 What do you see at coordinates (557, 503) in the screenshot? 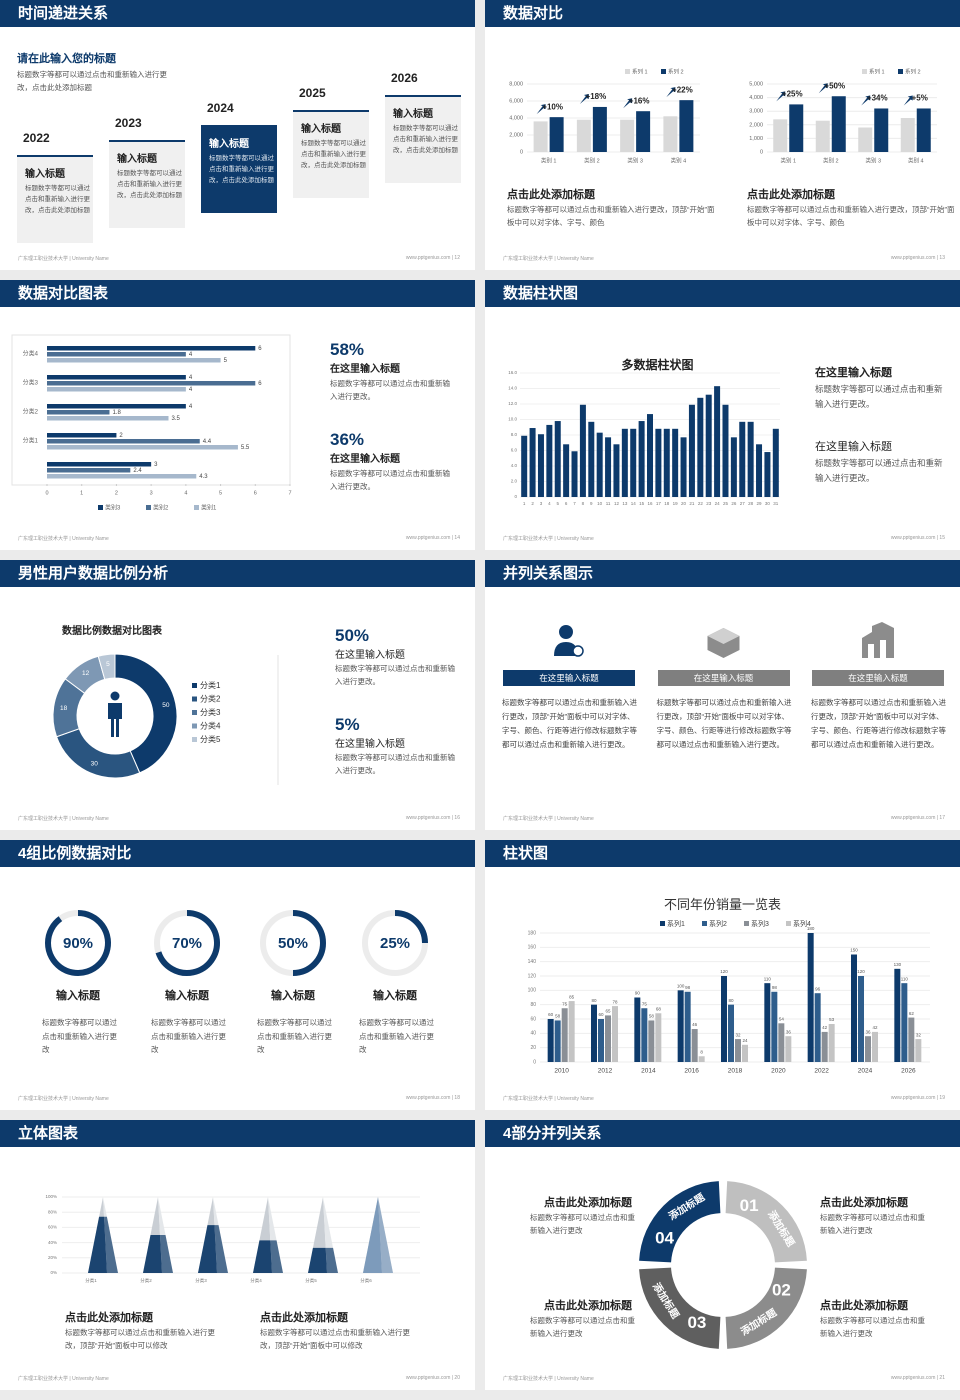
I see `x-tick-label: 5` at bounding box center [557, 503].